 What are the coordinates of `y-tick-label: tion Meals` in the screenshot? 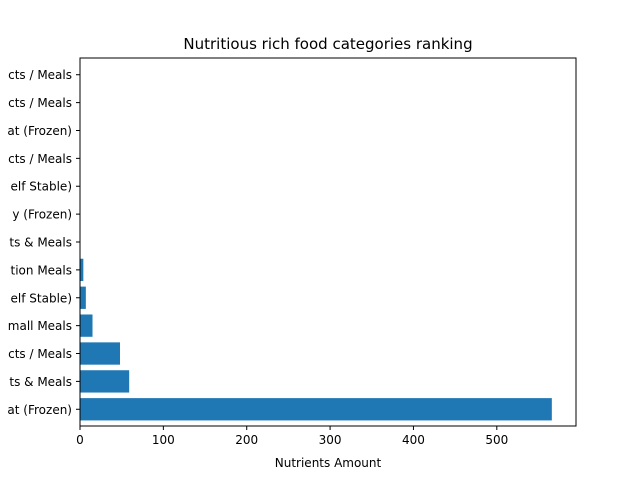 It's located at (41, 270).